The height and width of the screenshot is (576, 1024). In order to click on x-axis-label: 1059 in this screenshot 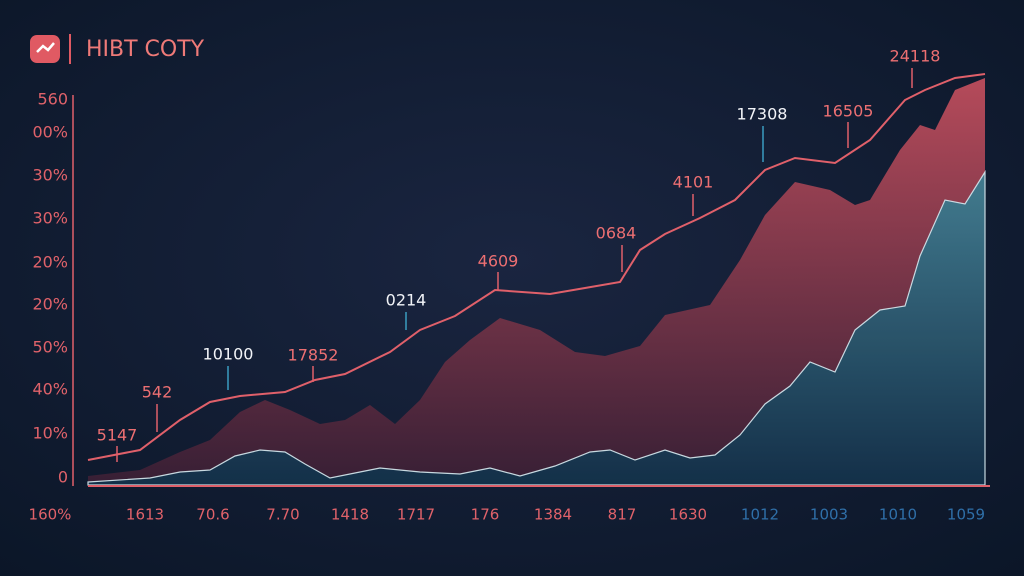, I will do `click(966, 515)`.